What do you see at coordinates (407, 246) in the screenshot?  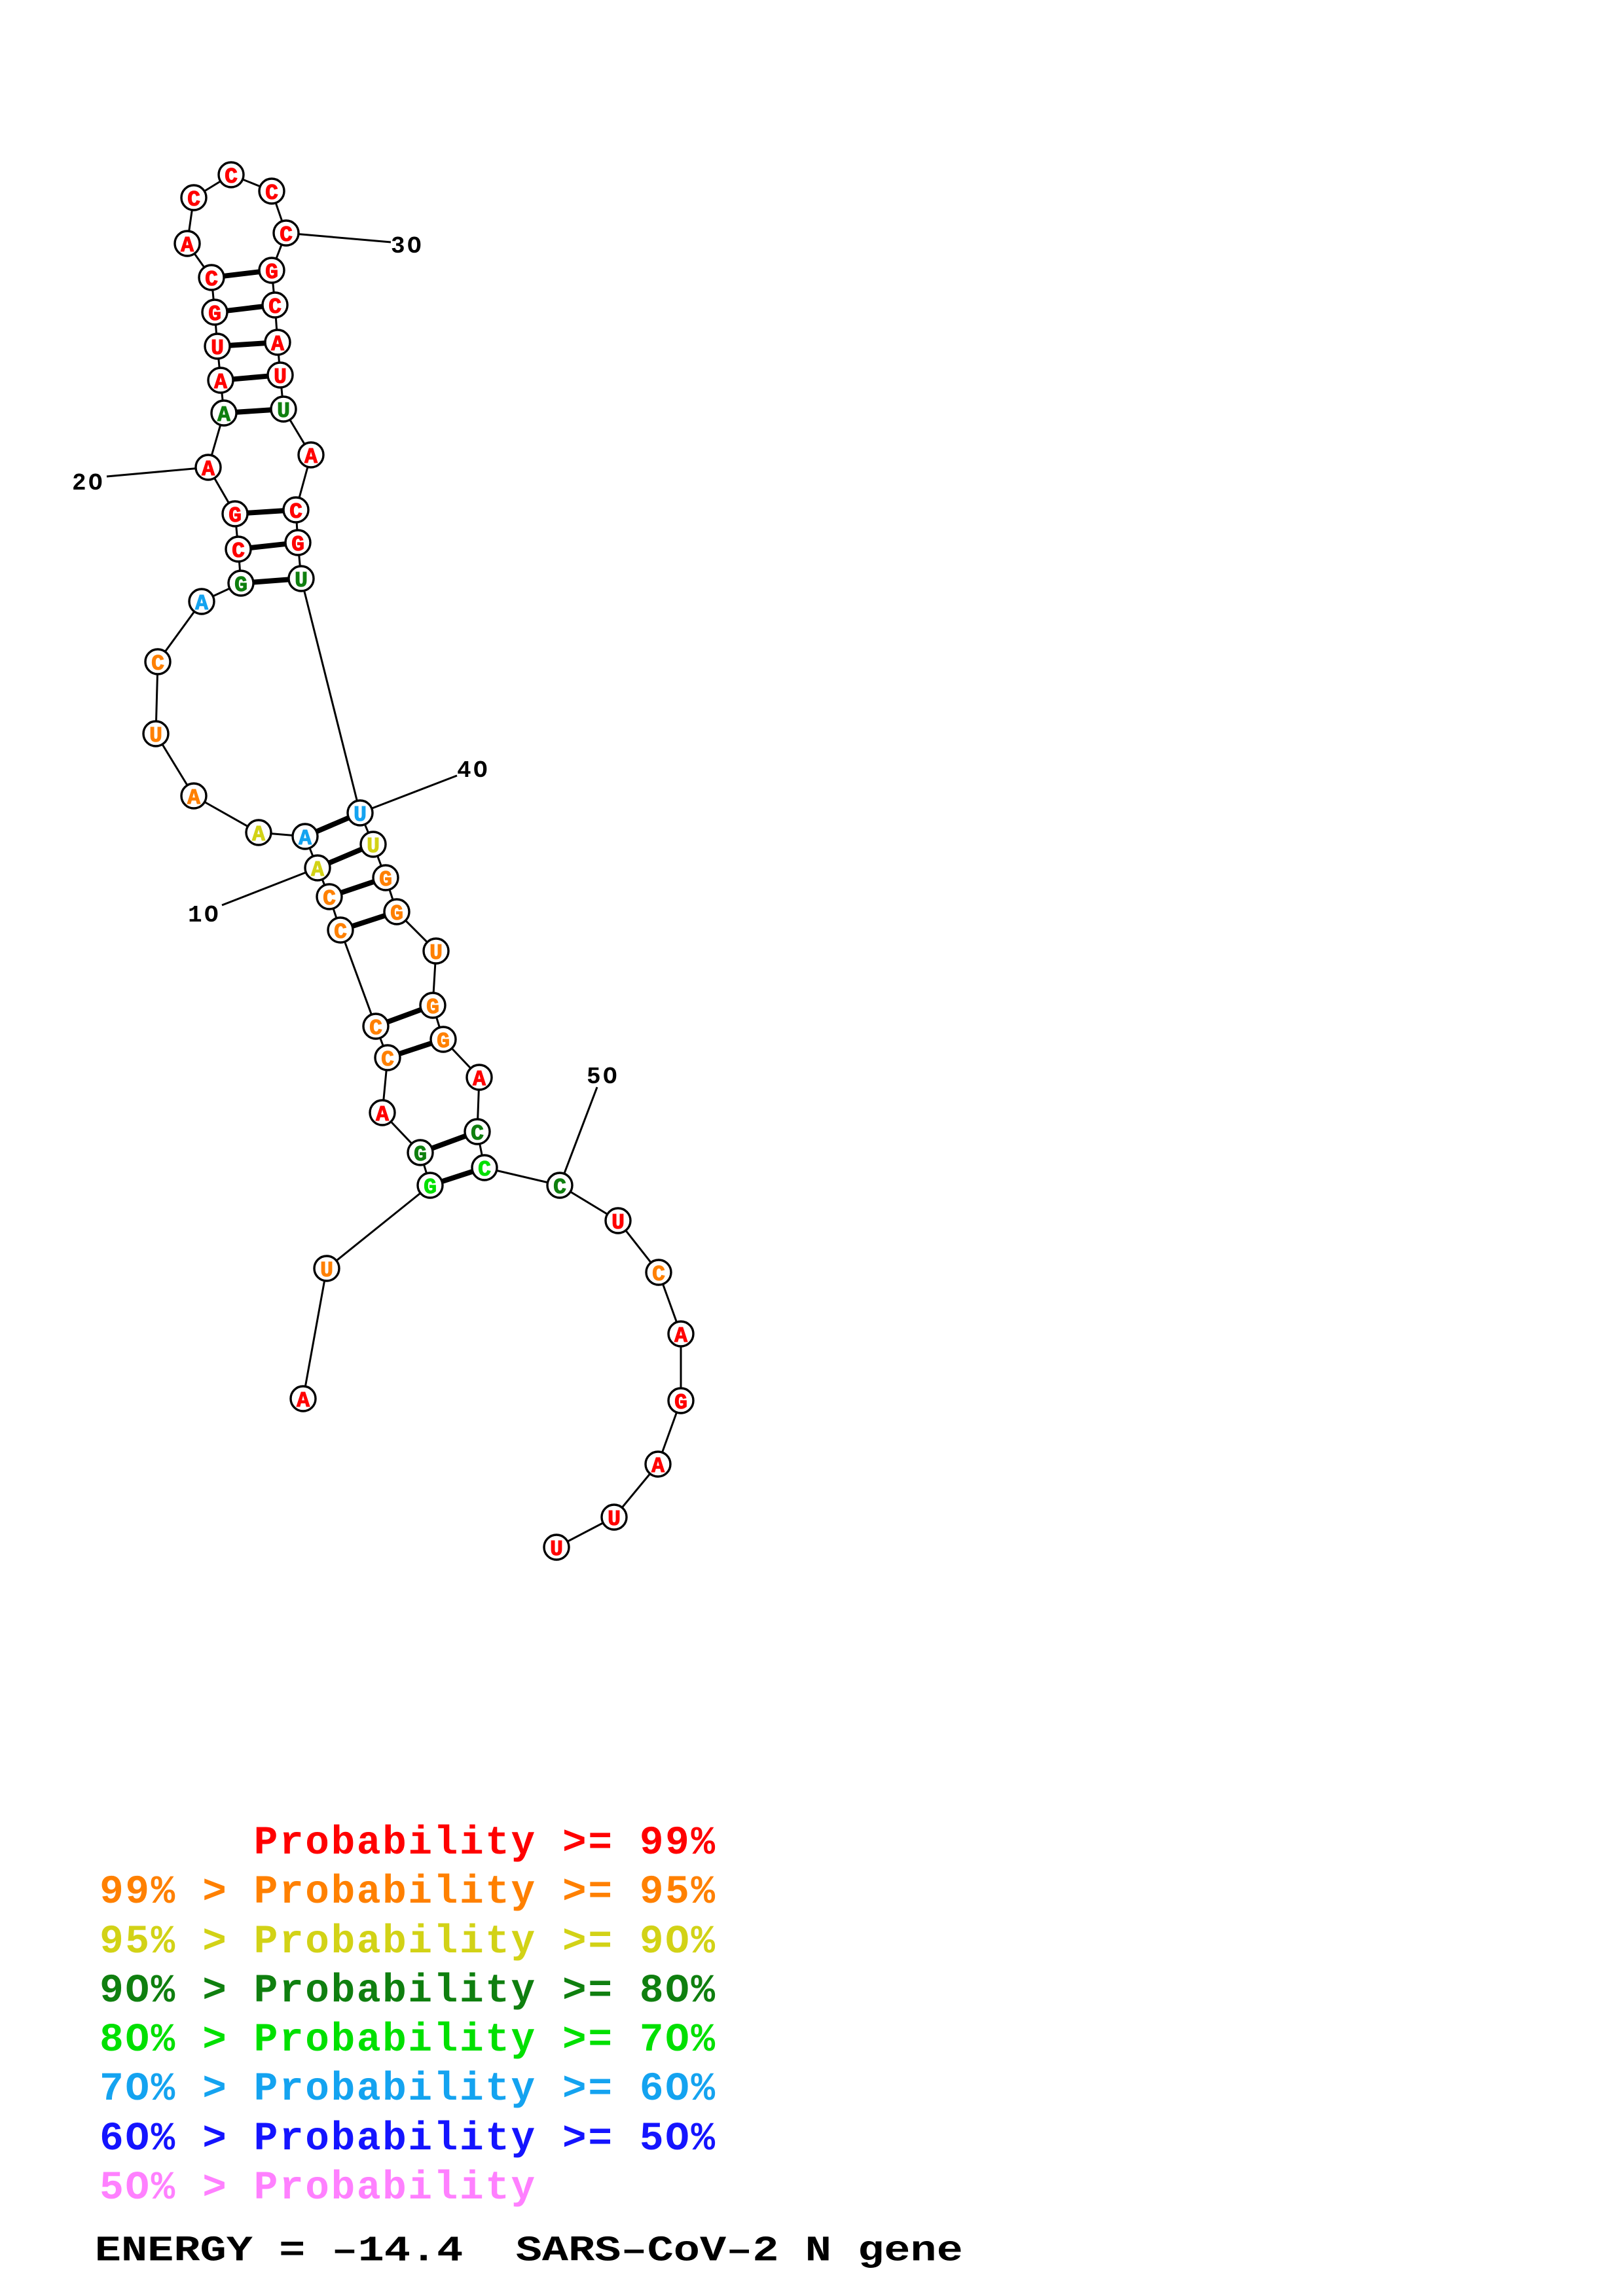 I see `svg-text: 3O` at bounding box center [407, 246].